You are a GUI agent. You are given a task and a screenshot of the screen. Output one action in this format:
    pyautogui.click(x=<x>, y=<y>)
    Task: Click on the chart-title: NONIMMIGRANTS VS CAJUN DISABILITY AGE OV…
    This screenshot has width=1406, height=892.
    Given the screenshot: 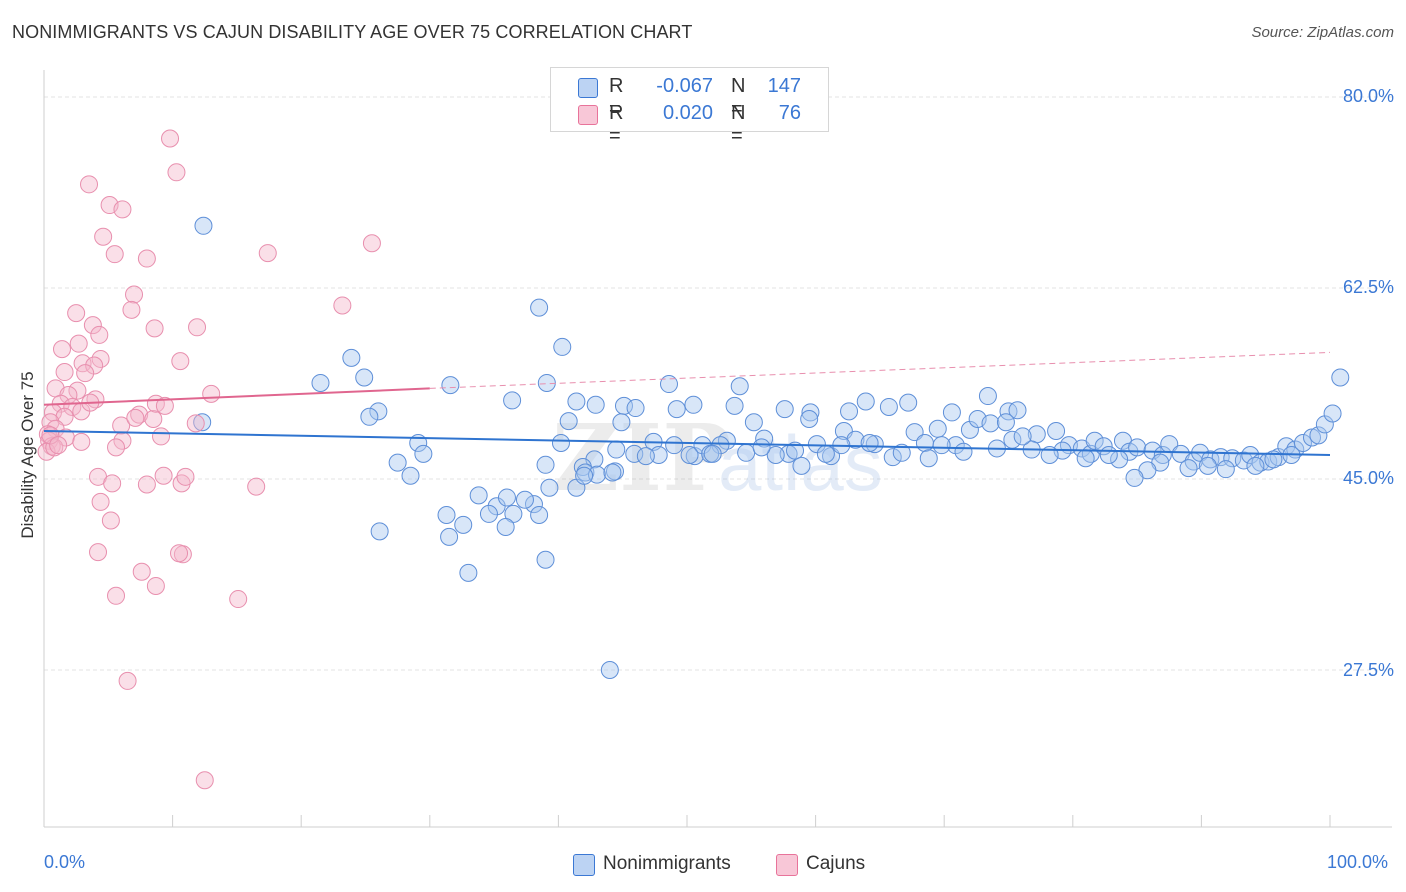 What is the action you would take?
    pyautogui.click(x=352, y=32)
    